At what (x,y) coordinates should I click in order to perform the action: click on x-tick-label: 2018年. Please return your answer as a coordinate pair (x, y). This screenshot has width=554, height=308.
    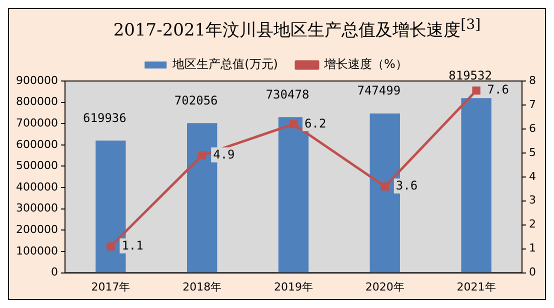
    Looking at the image, I should click on (202, 287).